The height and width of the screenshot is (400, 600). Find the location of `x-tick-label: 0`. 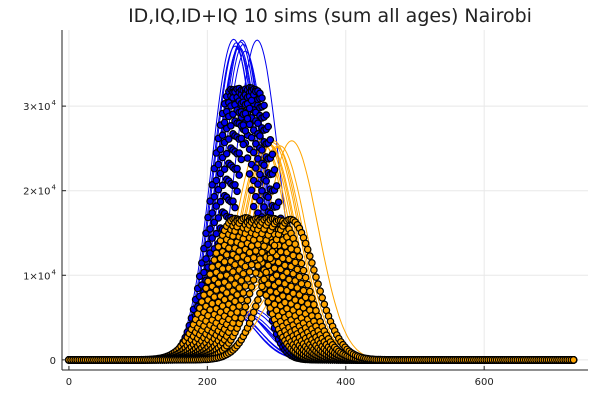

x-tick-label: 0 is located at coordinates (69, 382).